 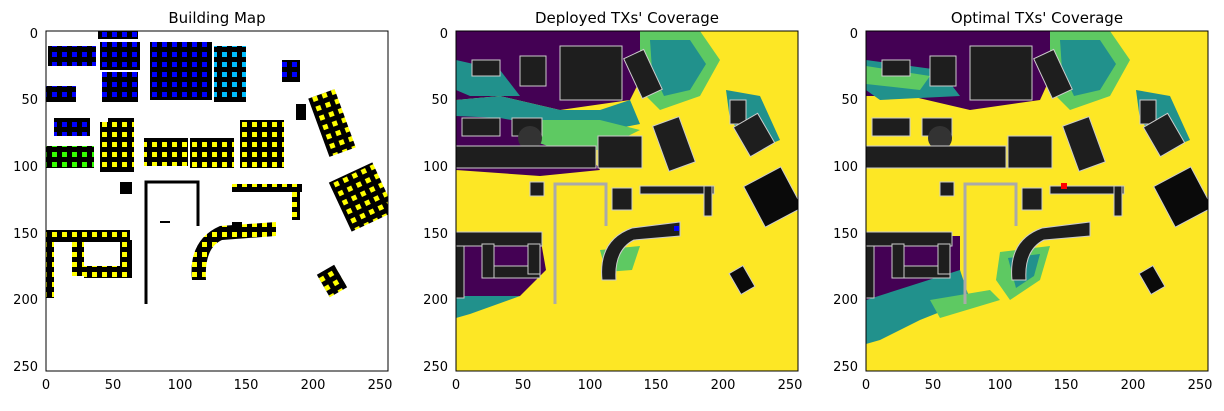 I want to click on panel-title: Building Map, so click(x=216, y=18).